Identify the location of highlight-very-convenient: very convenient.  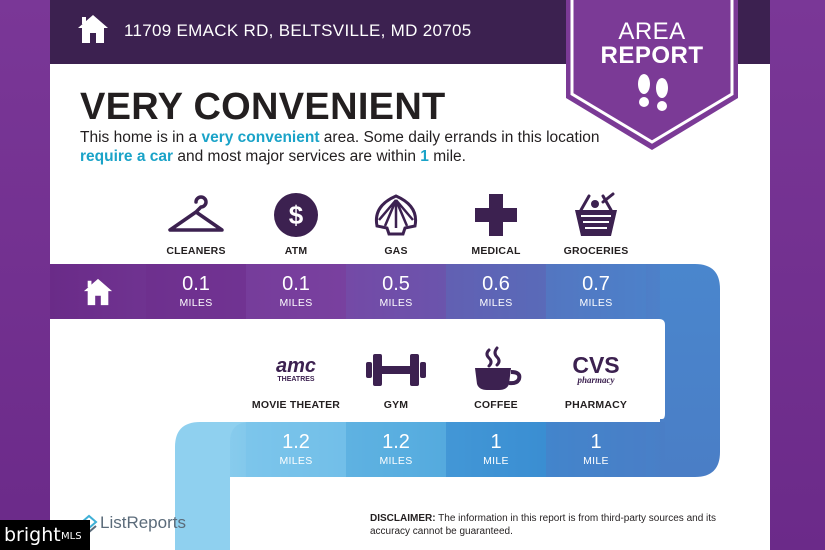
(260, 137).